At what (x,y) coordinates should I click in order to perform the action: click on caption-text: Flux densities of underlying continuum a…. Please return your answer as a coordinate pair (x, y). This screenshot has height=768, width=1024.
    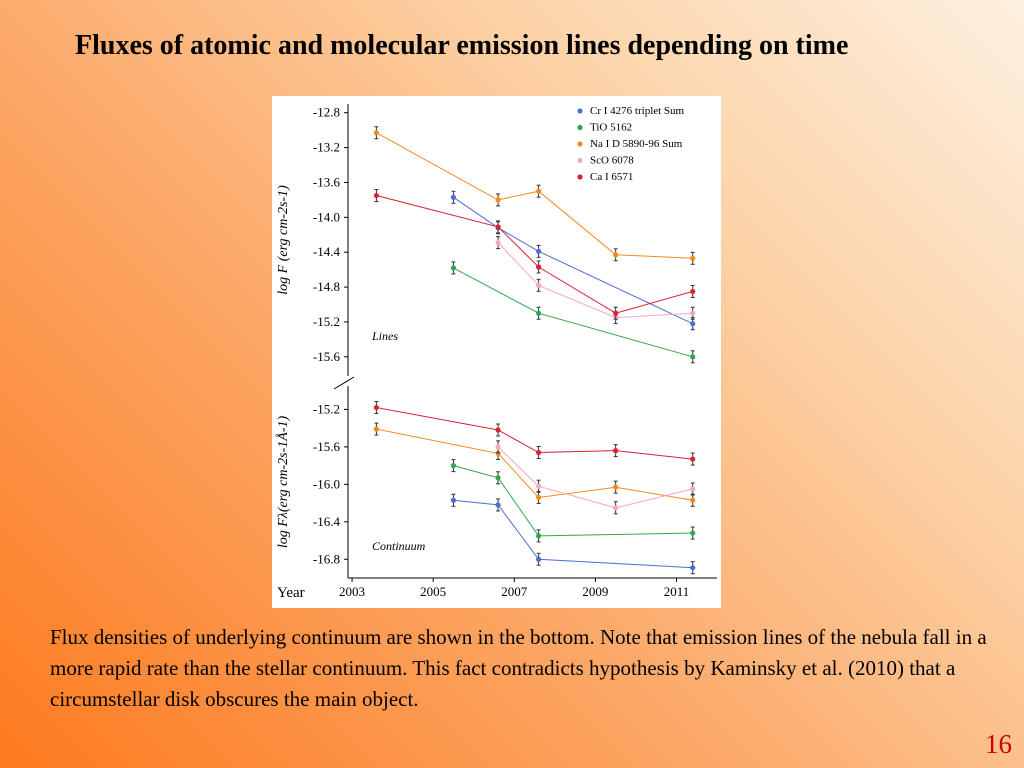
    Looking at the image, I should click on (518, 668).